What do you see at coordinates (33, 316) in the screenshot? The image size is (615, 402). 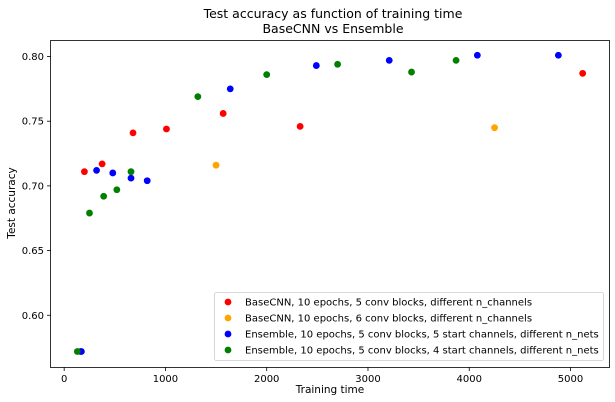 I see `y-tick-label: 0.60` at bounding box center [33, 316].